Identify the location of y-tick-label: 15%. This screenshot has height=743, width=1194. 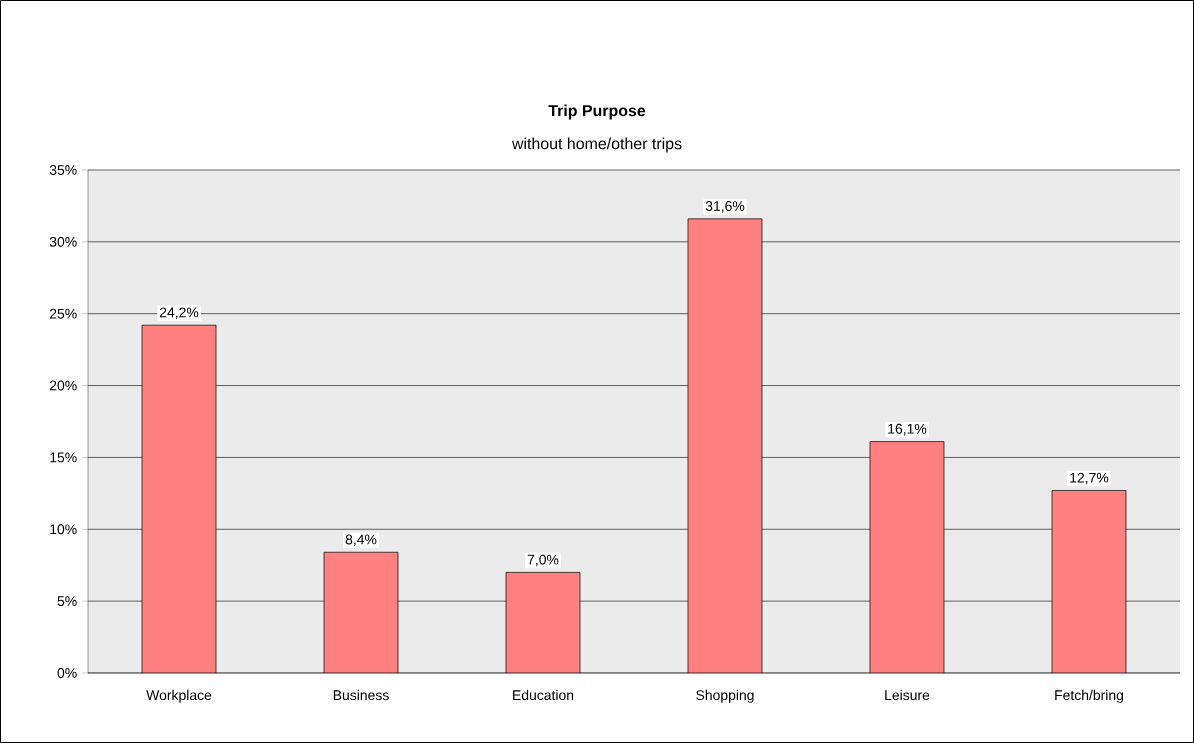
(63, 457).